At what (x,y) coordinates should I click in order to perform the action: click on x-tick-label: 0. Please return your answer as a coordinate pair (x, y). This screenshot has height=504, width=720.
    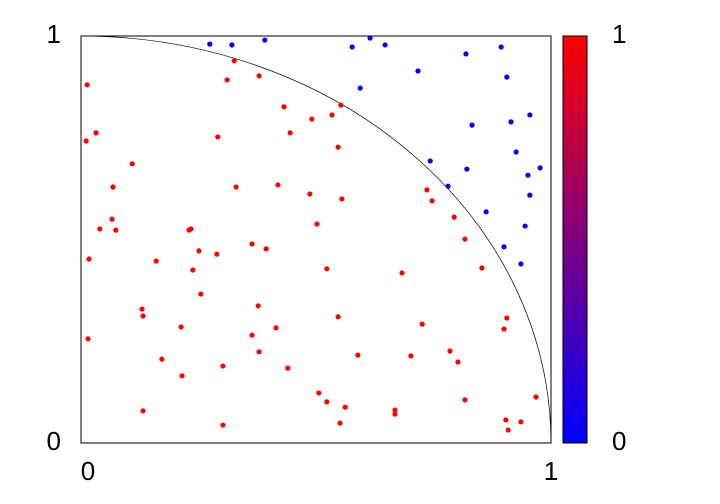
    Looking at the image, I should click on (88, 471).